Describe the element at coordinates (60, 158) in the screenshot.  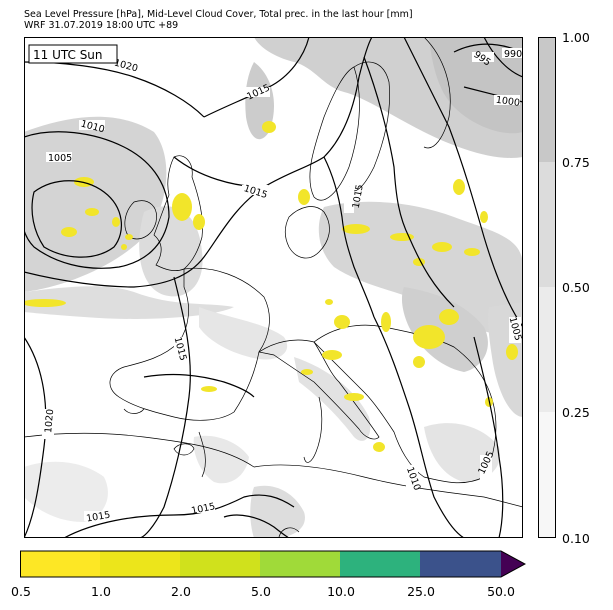
I see `isobar-label: 1005` at that location.